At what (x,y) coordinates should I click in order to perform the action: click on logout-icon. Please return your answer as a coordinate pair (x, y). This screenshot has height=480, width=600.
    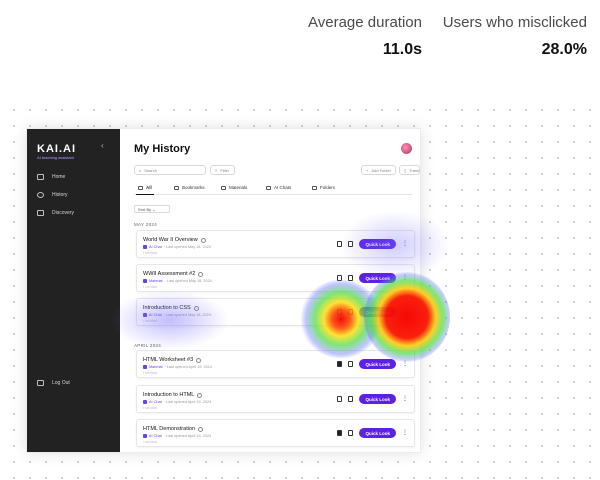
    Looking at the image, I should click on (40, 383).